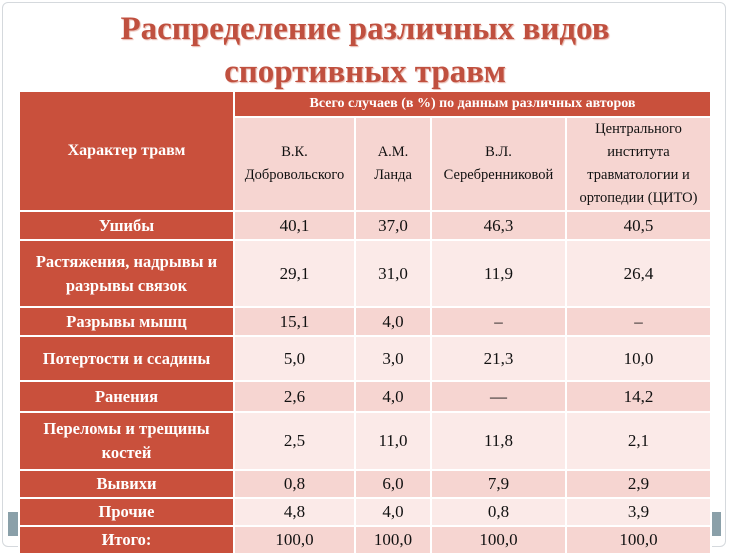 The width and height of the screenshot is (730, 555). Describe the element at coordinates (393, 164) in the screenshot. I see `author-header-landa: А.М. Ланда` at that location.